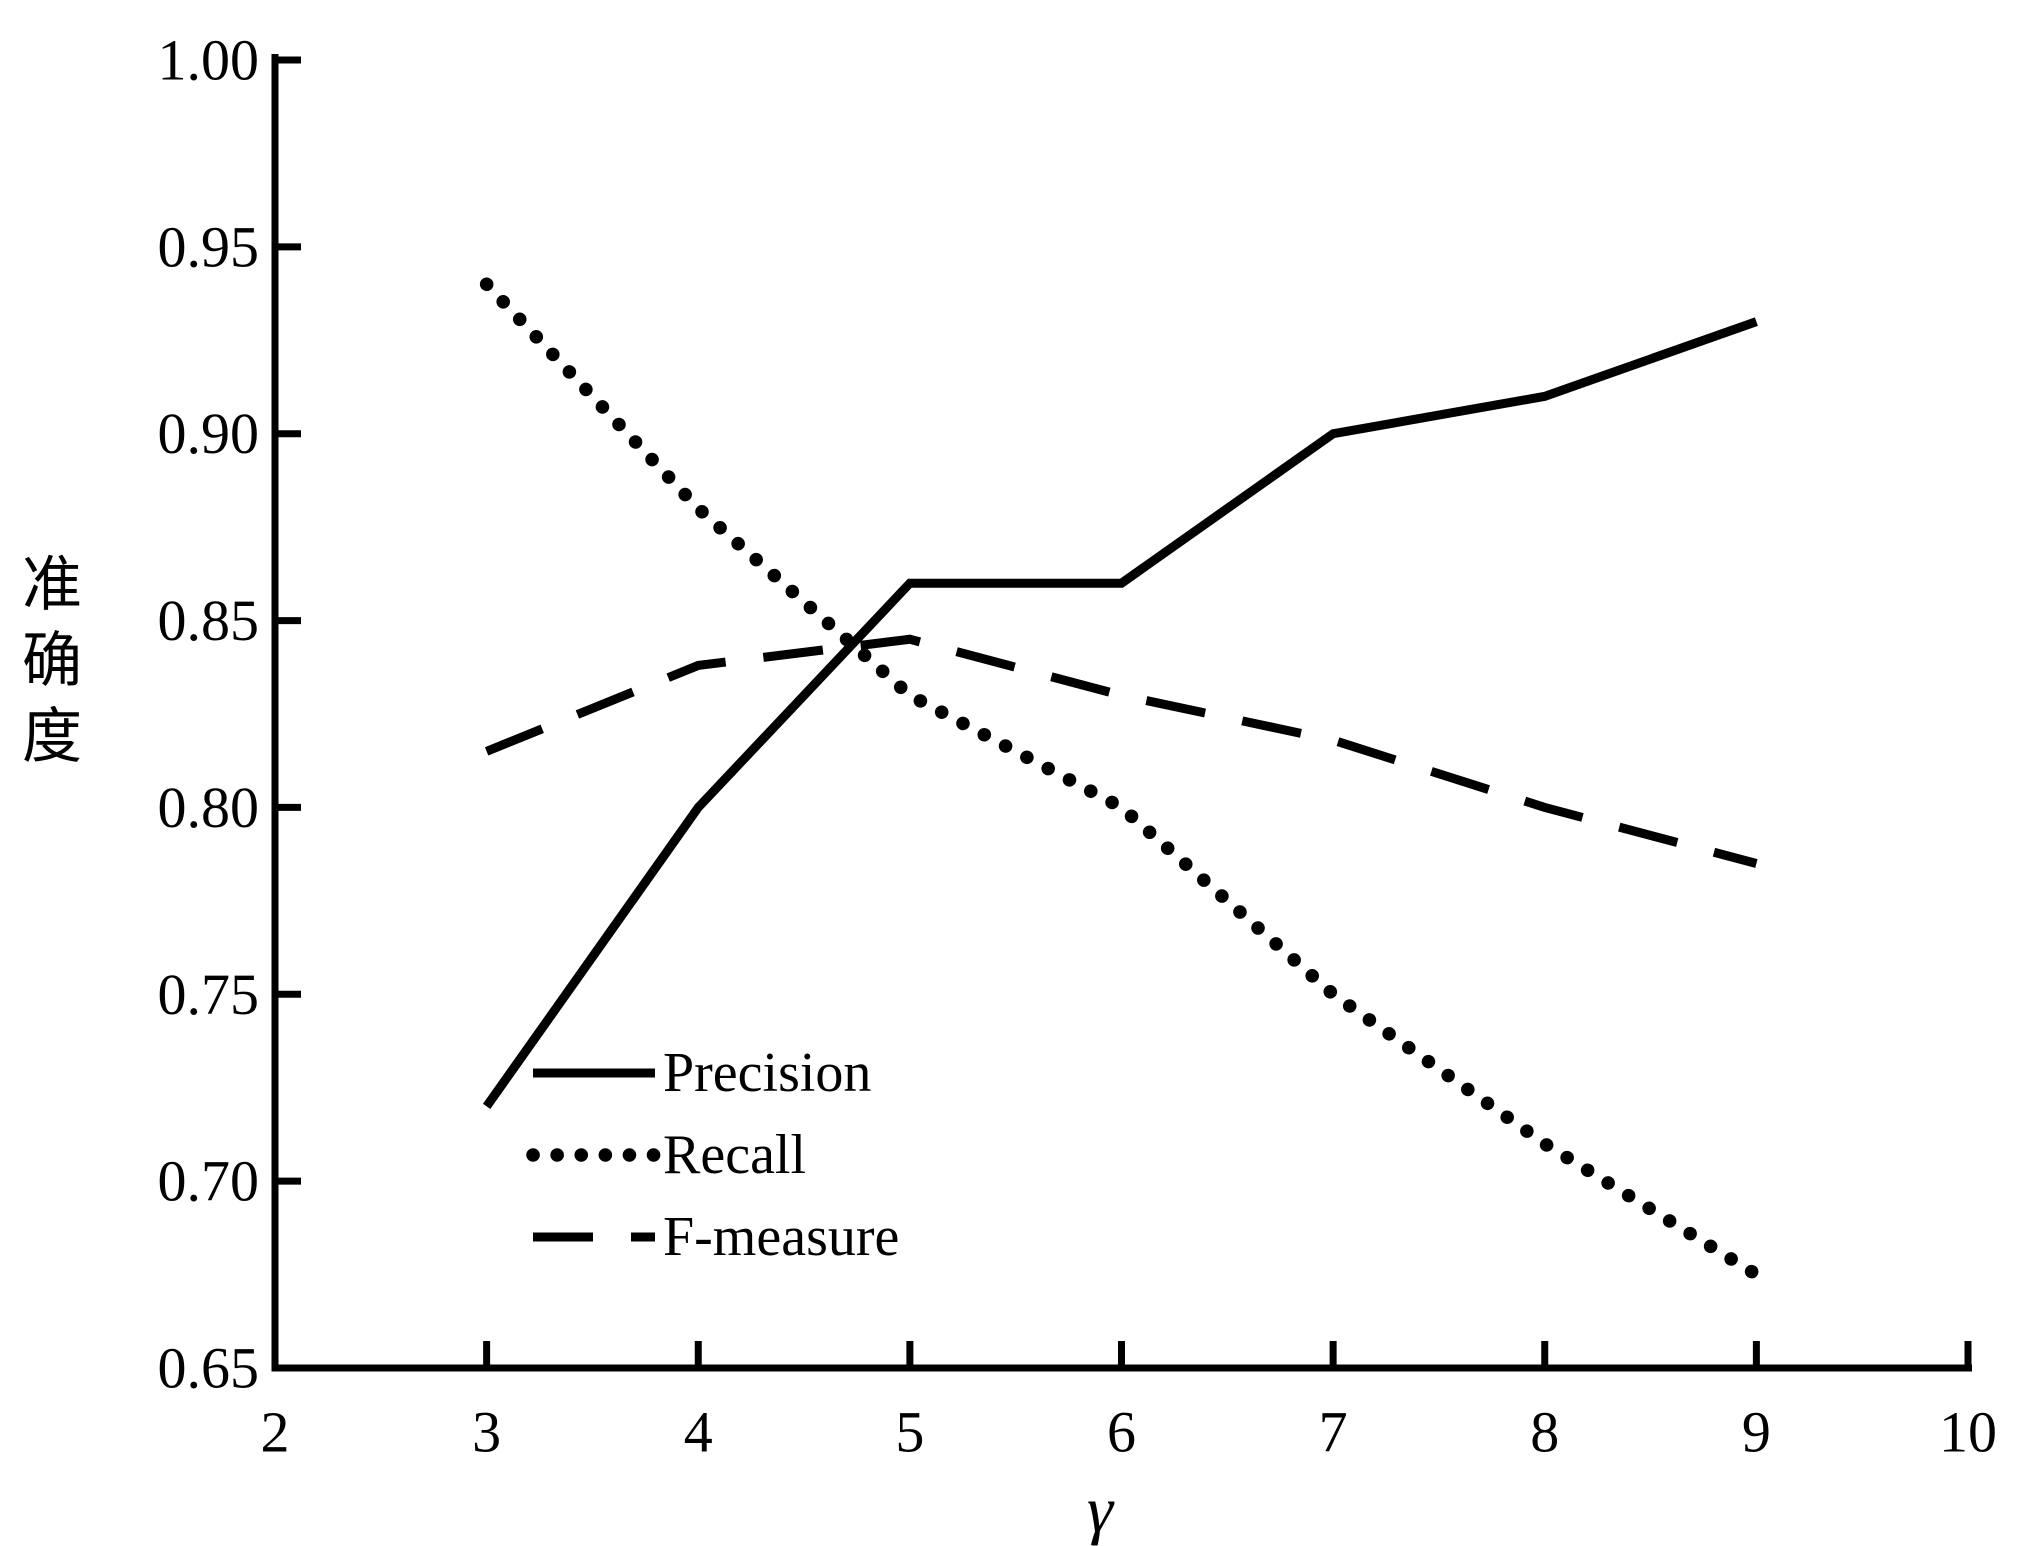 The height and width of the screenshot is (1546, 2017). I want to click on y-tick-label: 0.75, so click(209, 994).